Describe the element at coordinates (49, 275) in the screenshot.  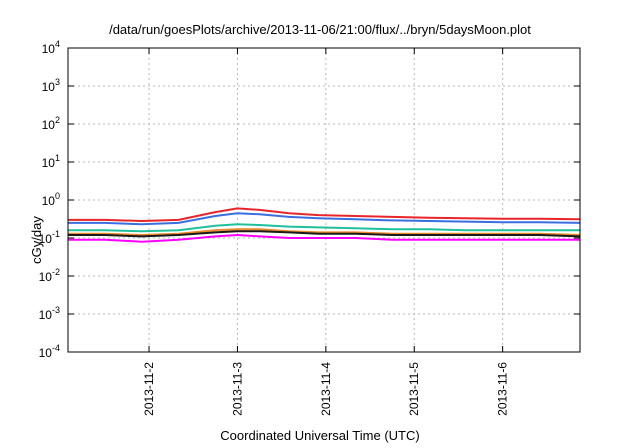
I see `y-tick-label: 10⁻²` at that location.